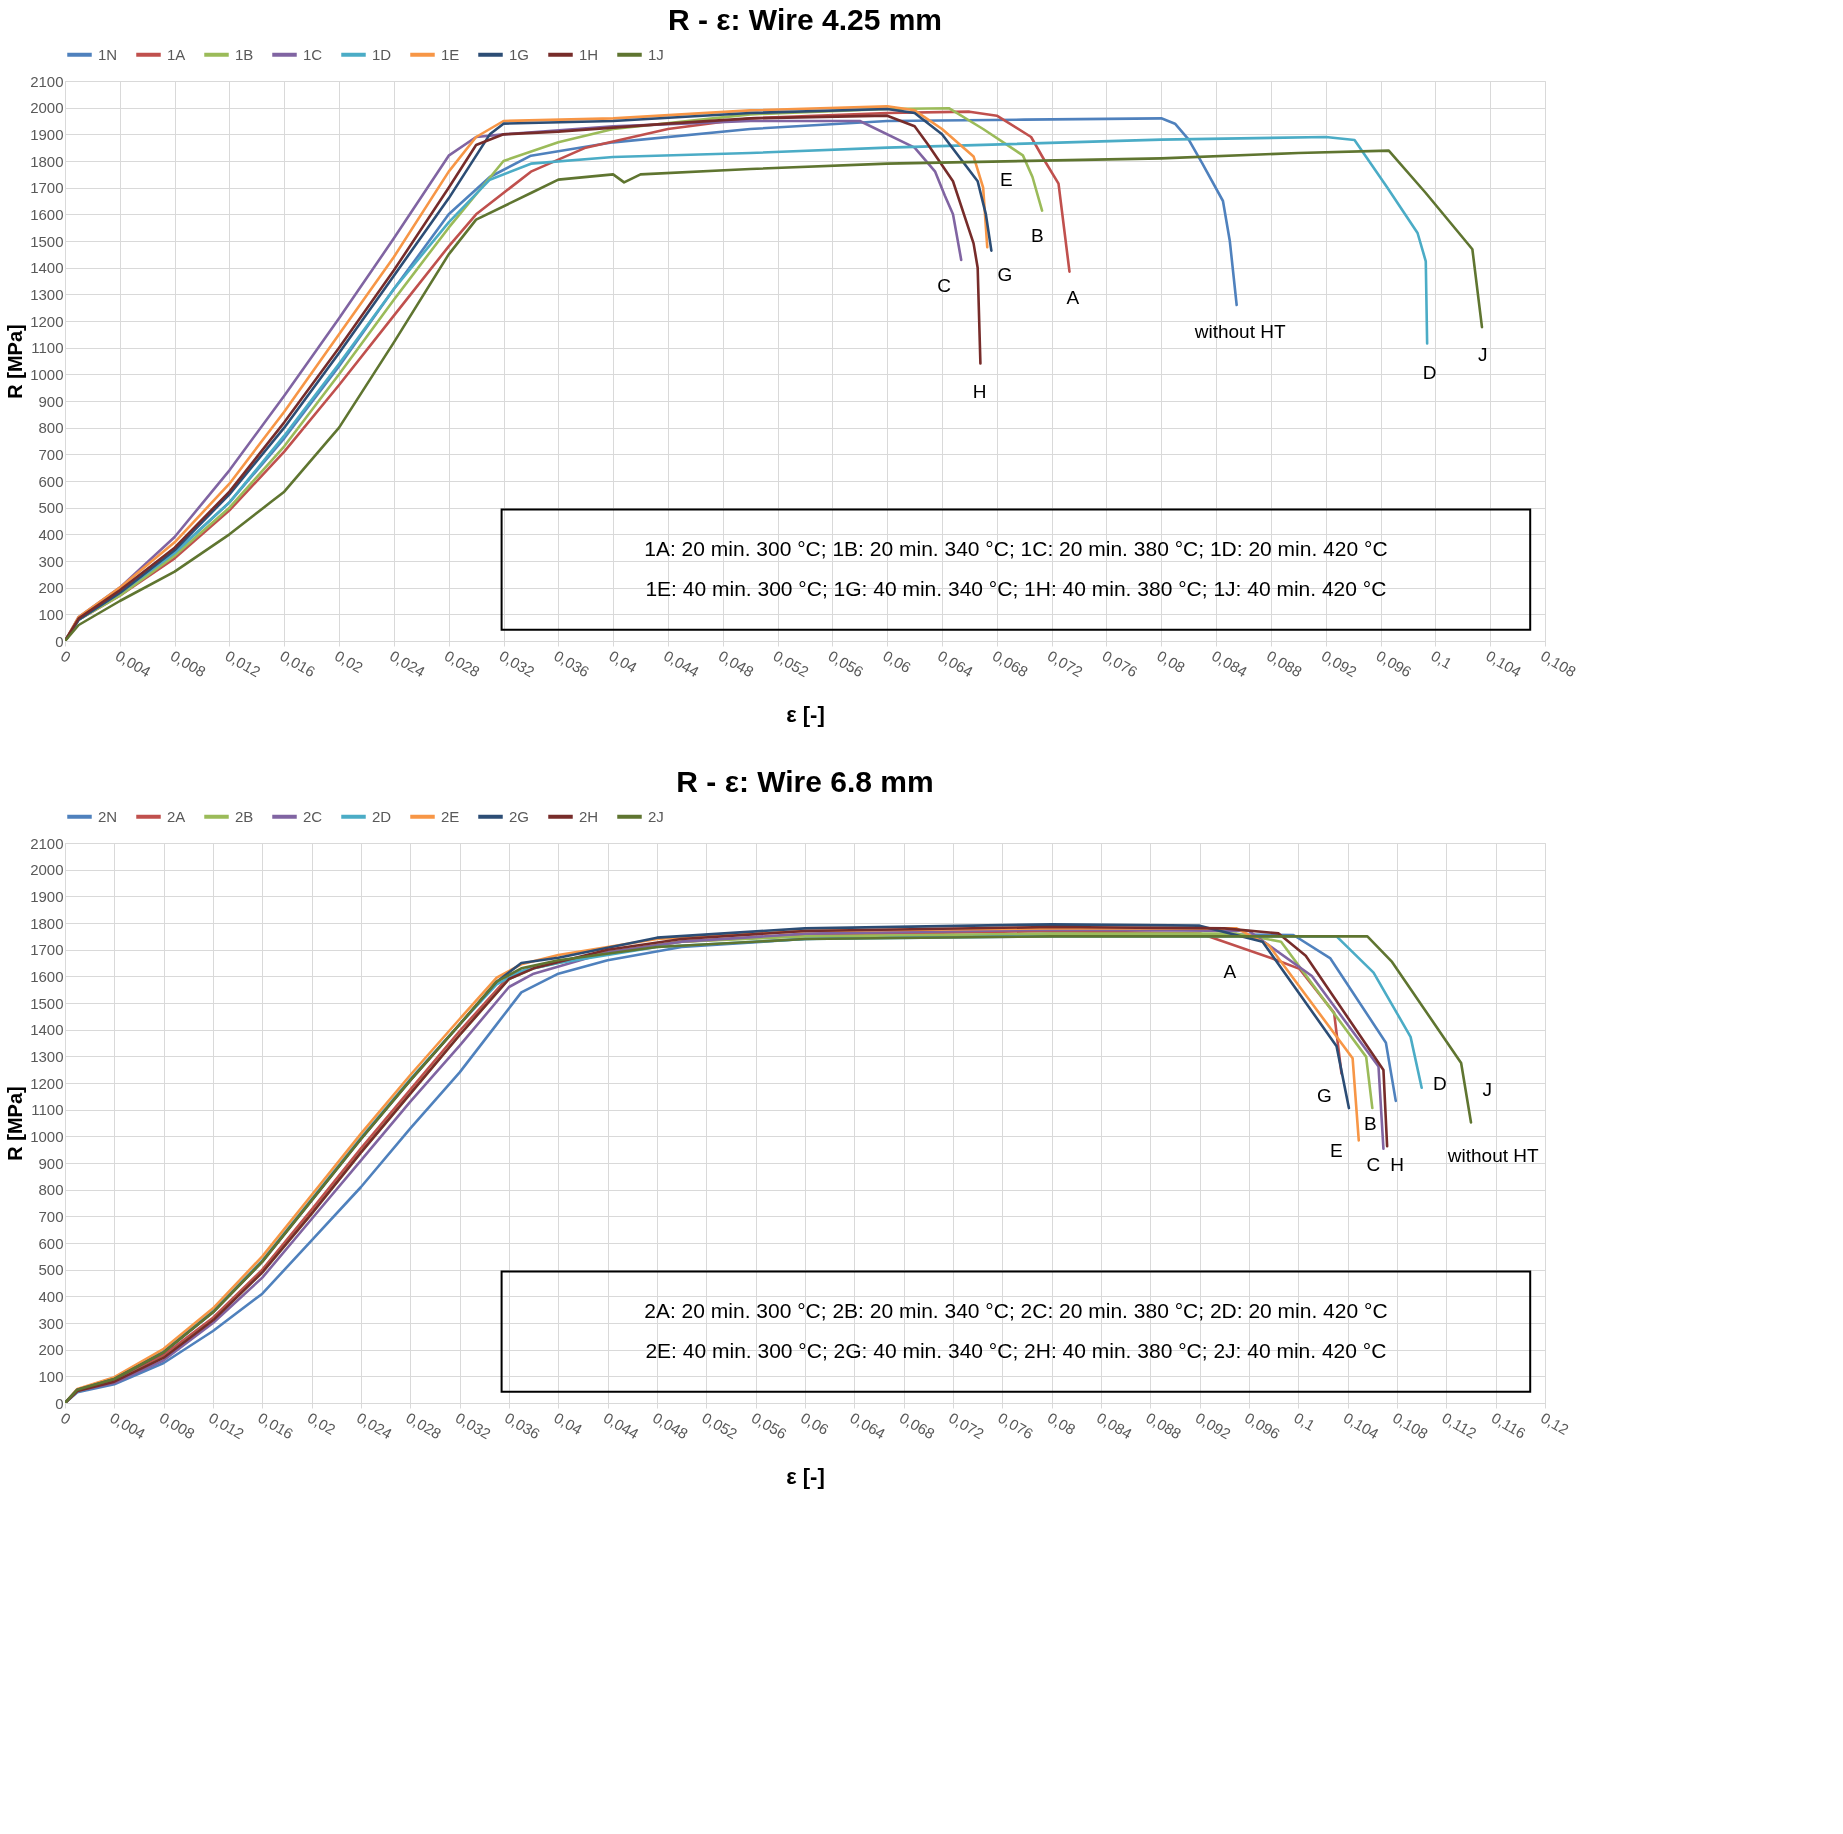  Describe the element at coordinates (108, 816) in the screenshot. I see `legend-label: 2N` at that location.